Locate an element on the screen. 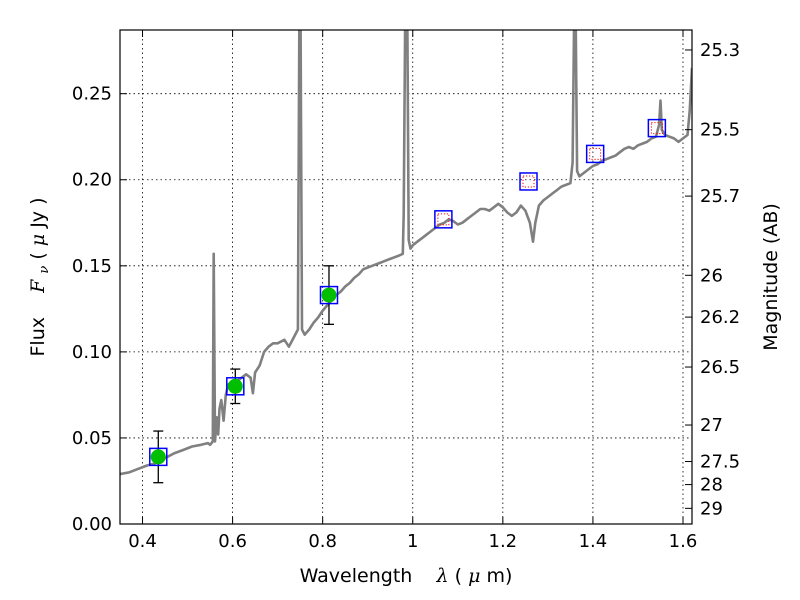  y-axis-label: Flux F ν ( μ Jy ) is located at coordinates (40, 276).